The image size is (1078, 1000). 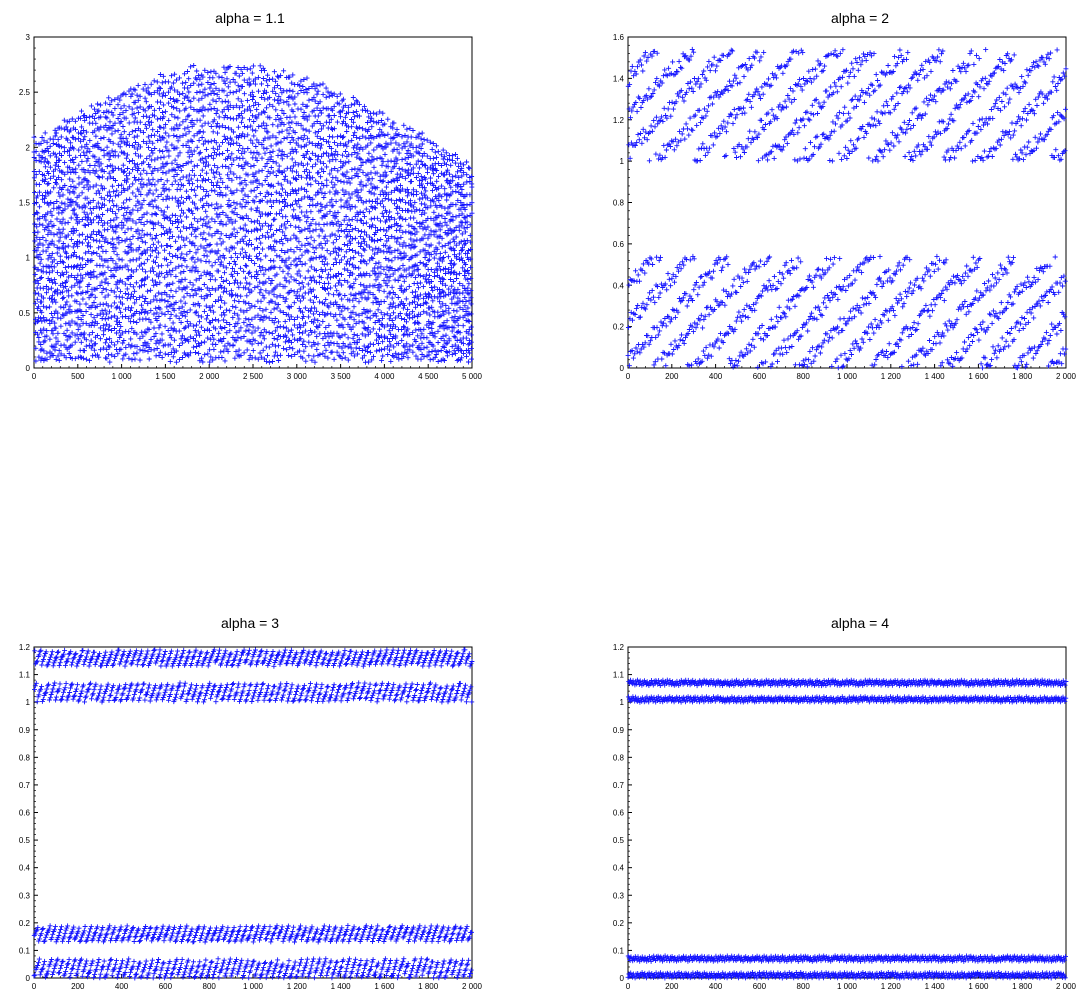 I want to click on y-tick-label: 1.4, so click(x=619, y=78).